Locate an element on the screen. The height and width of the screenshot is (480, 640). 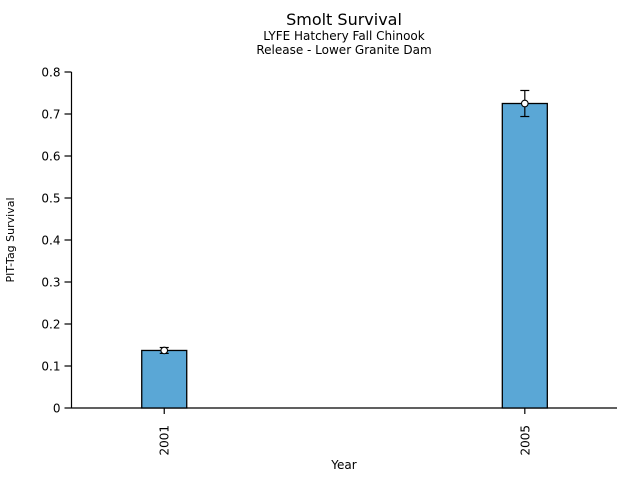
x-tick-label: 2001 is located at coordinates (165, 440).